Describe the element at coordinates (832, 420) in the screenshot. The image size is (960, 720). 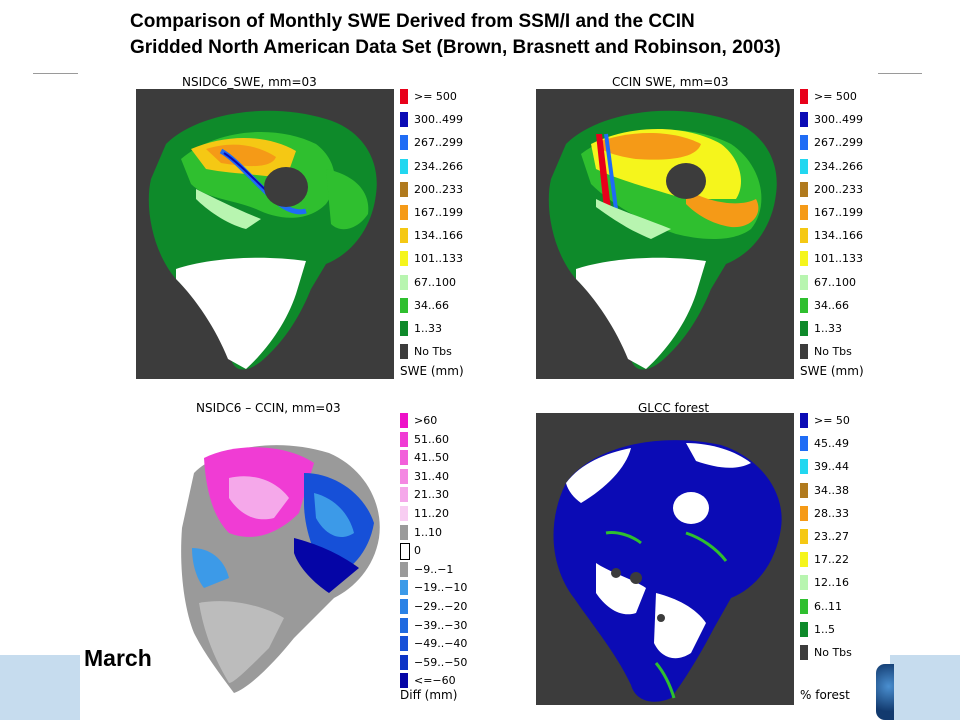
I see `forest-legend-label: >= 50` at that location.